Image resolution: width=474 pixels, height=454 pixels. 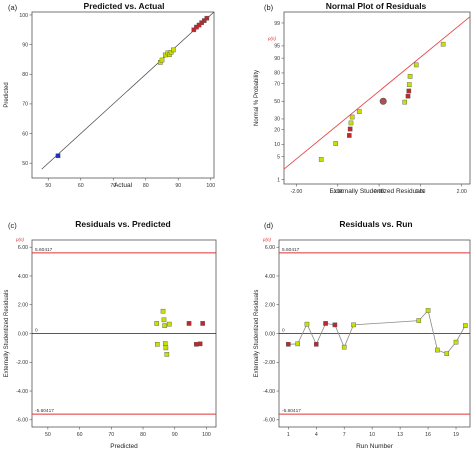 I want to click on x-tick-label: 16, so click(x=428, y=435).